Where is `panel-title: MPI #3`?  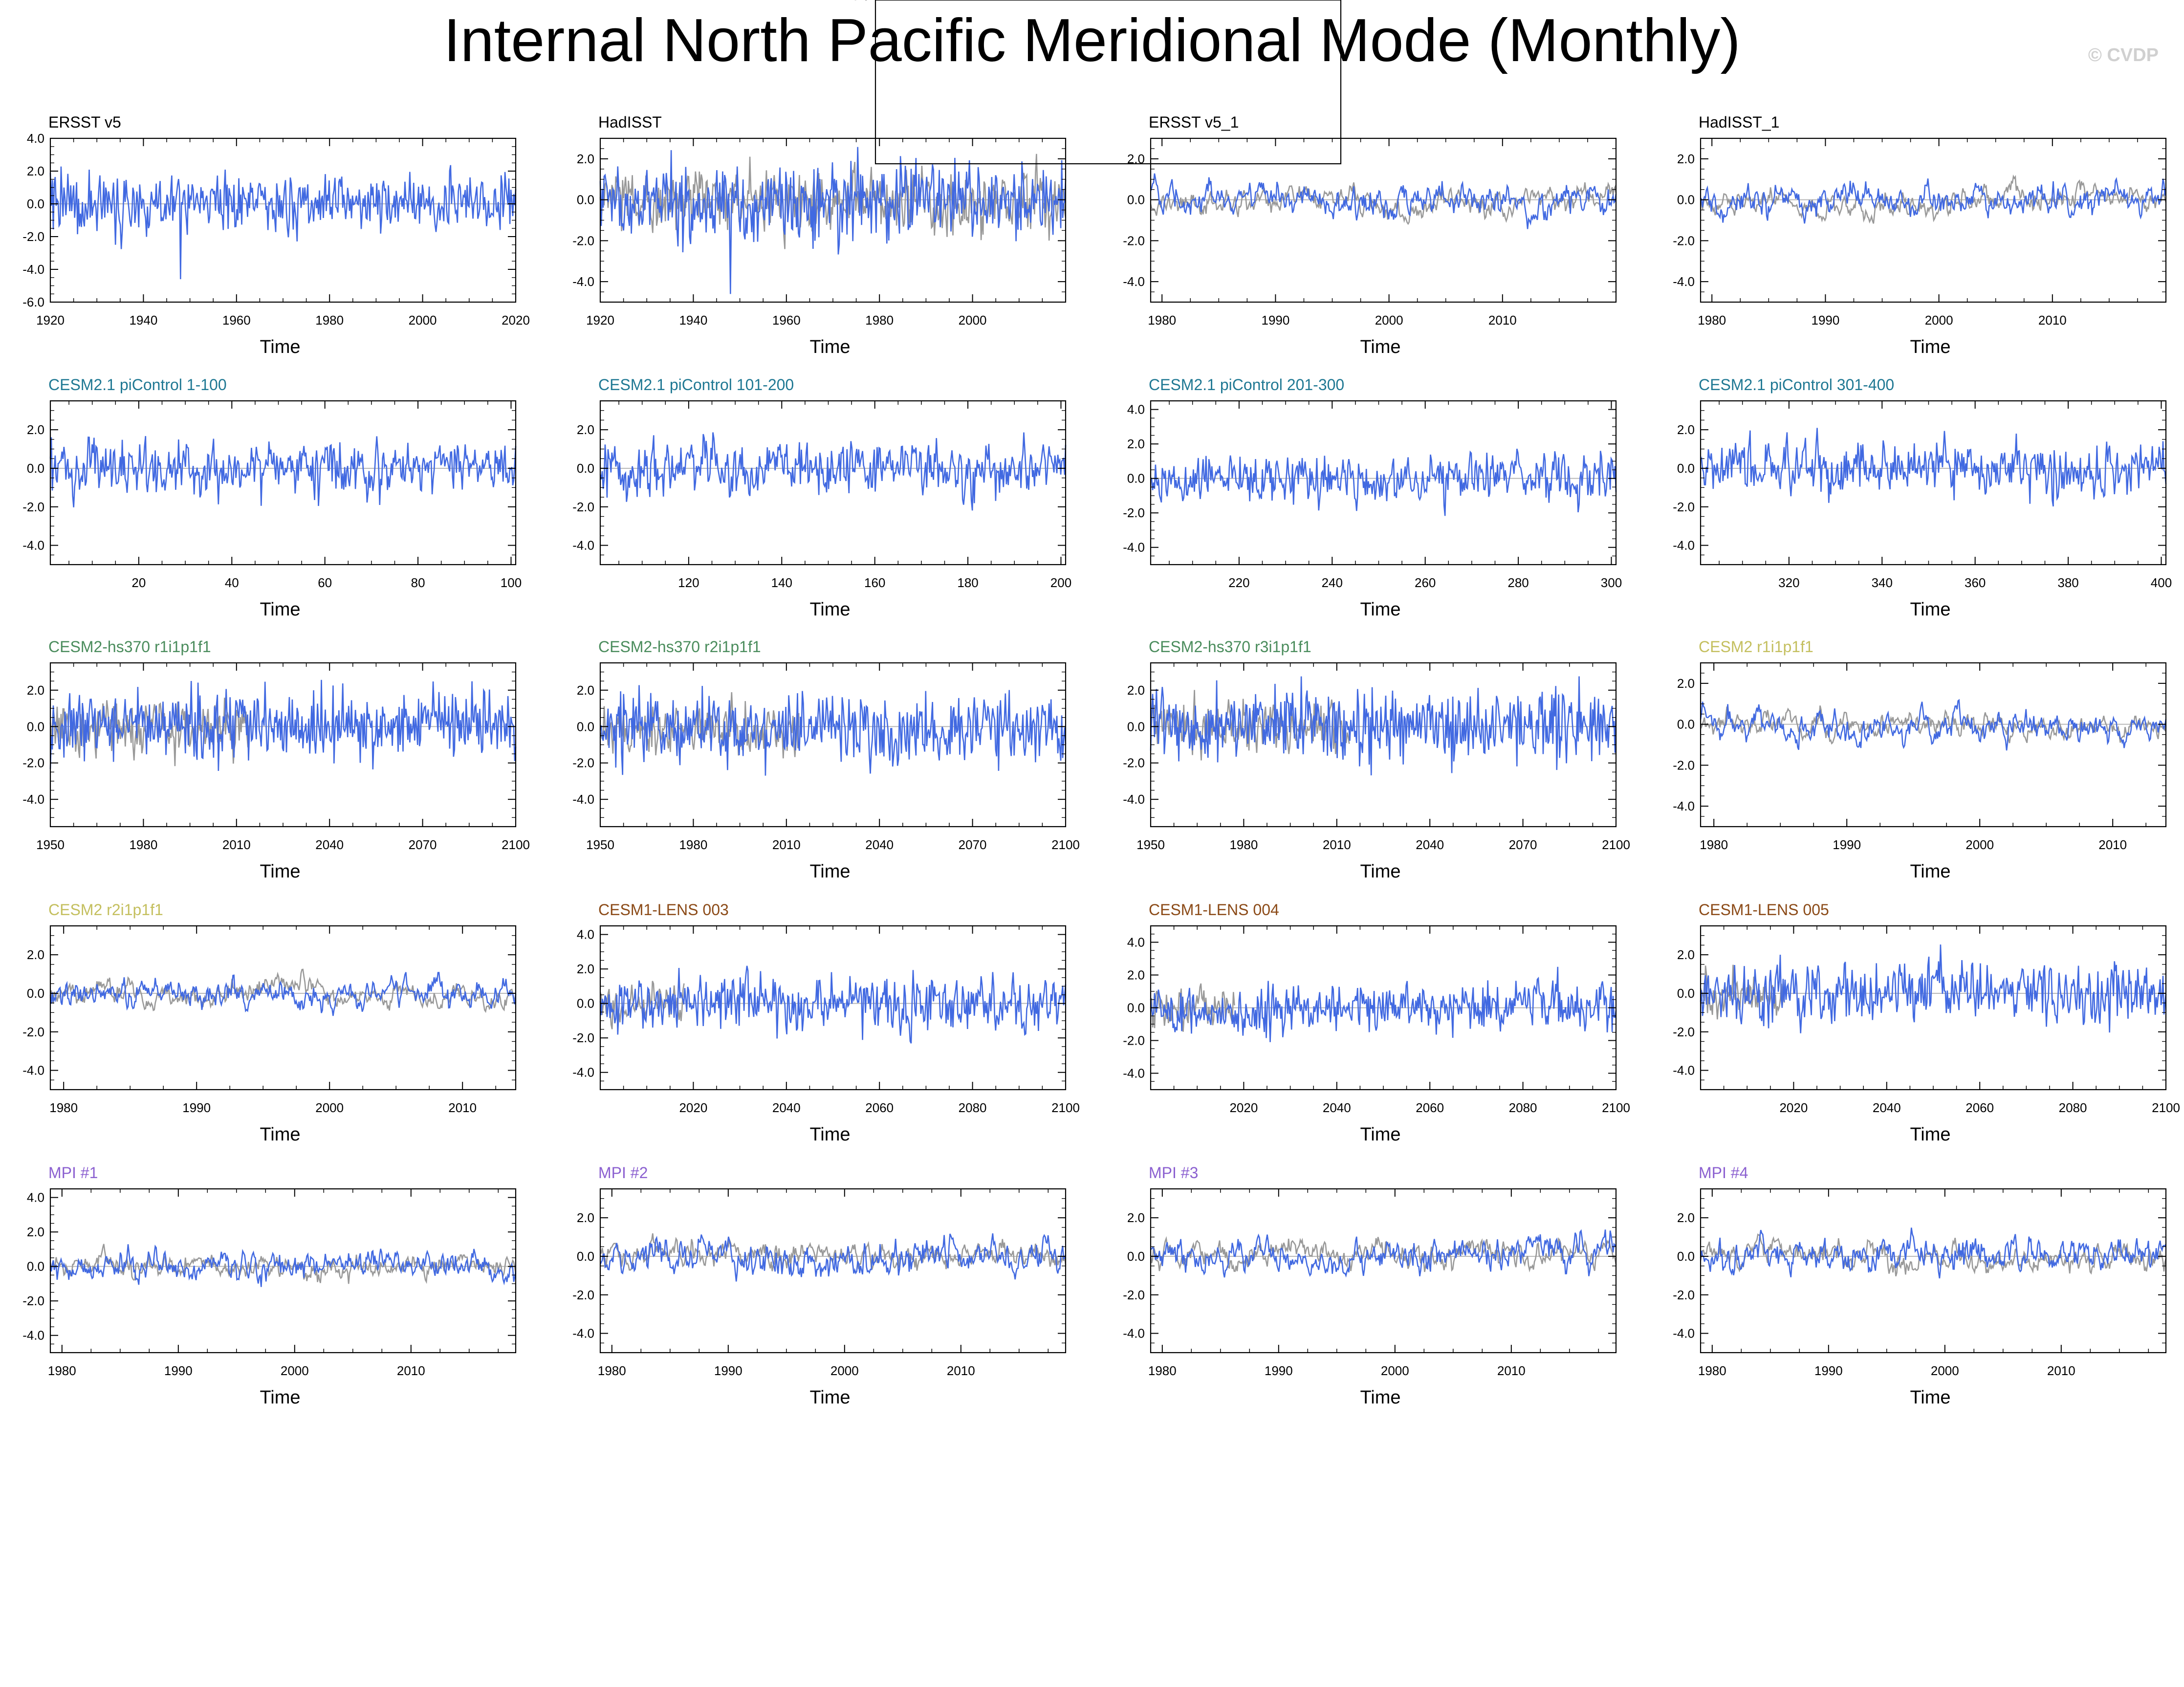 panel-title: MPI #3 is located at coordinates (1173, 1173).